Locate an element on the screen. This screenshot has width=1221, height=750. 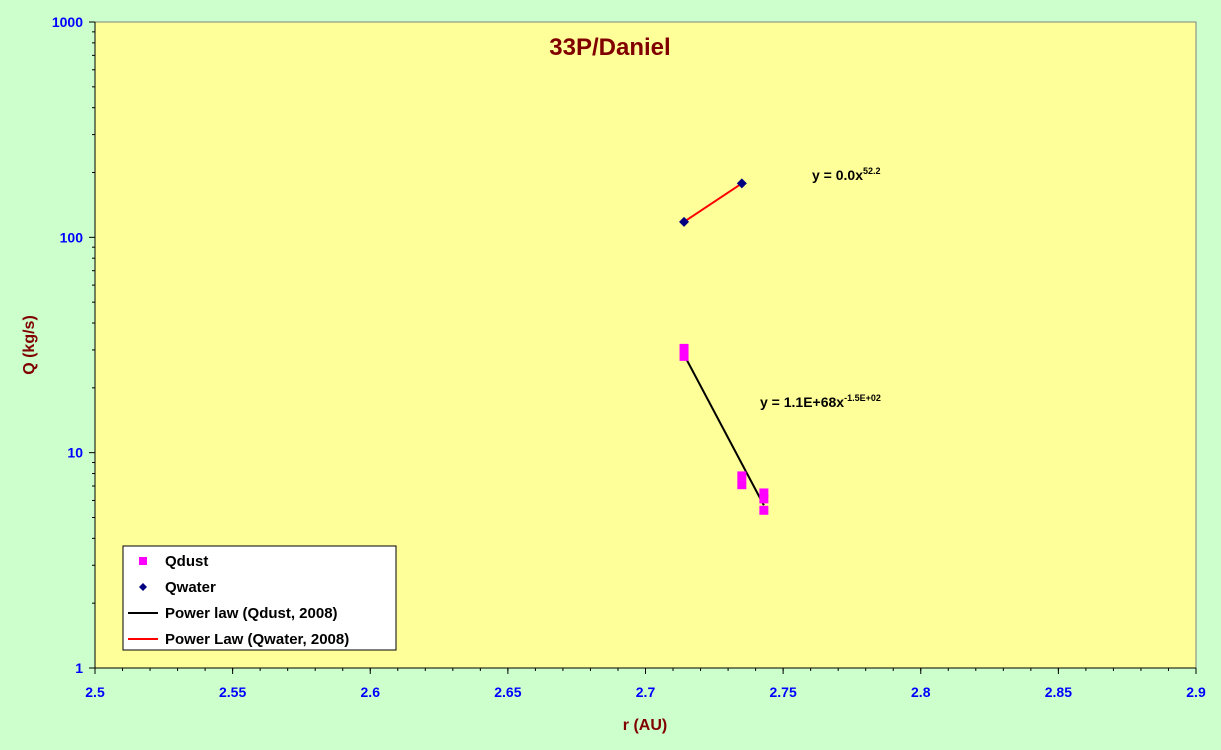
qwater-equation: y = 0.0x52.2 is located at coordinates (846, 174).